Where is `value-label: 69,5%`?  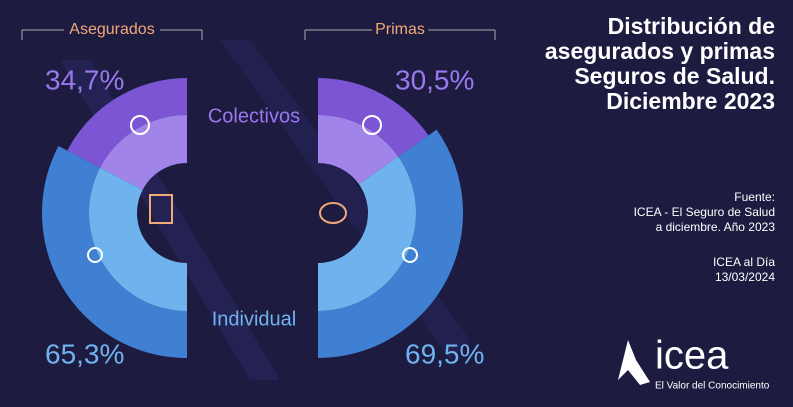 value-label: 69,5% is located at coordinates (444, 353).